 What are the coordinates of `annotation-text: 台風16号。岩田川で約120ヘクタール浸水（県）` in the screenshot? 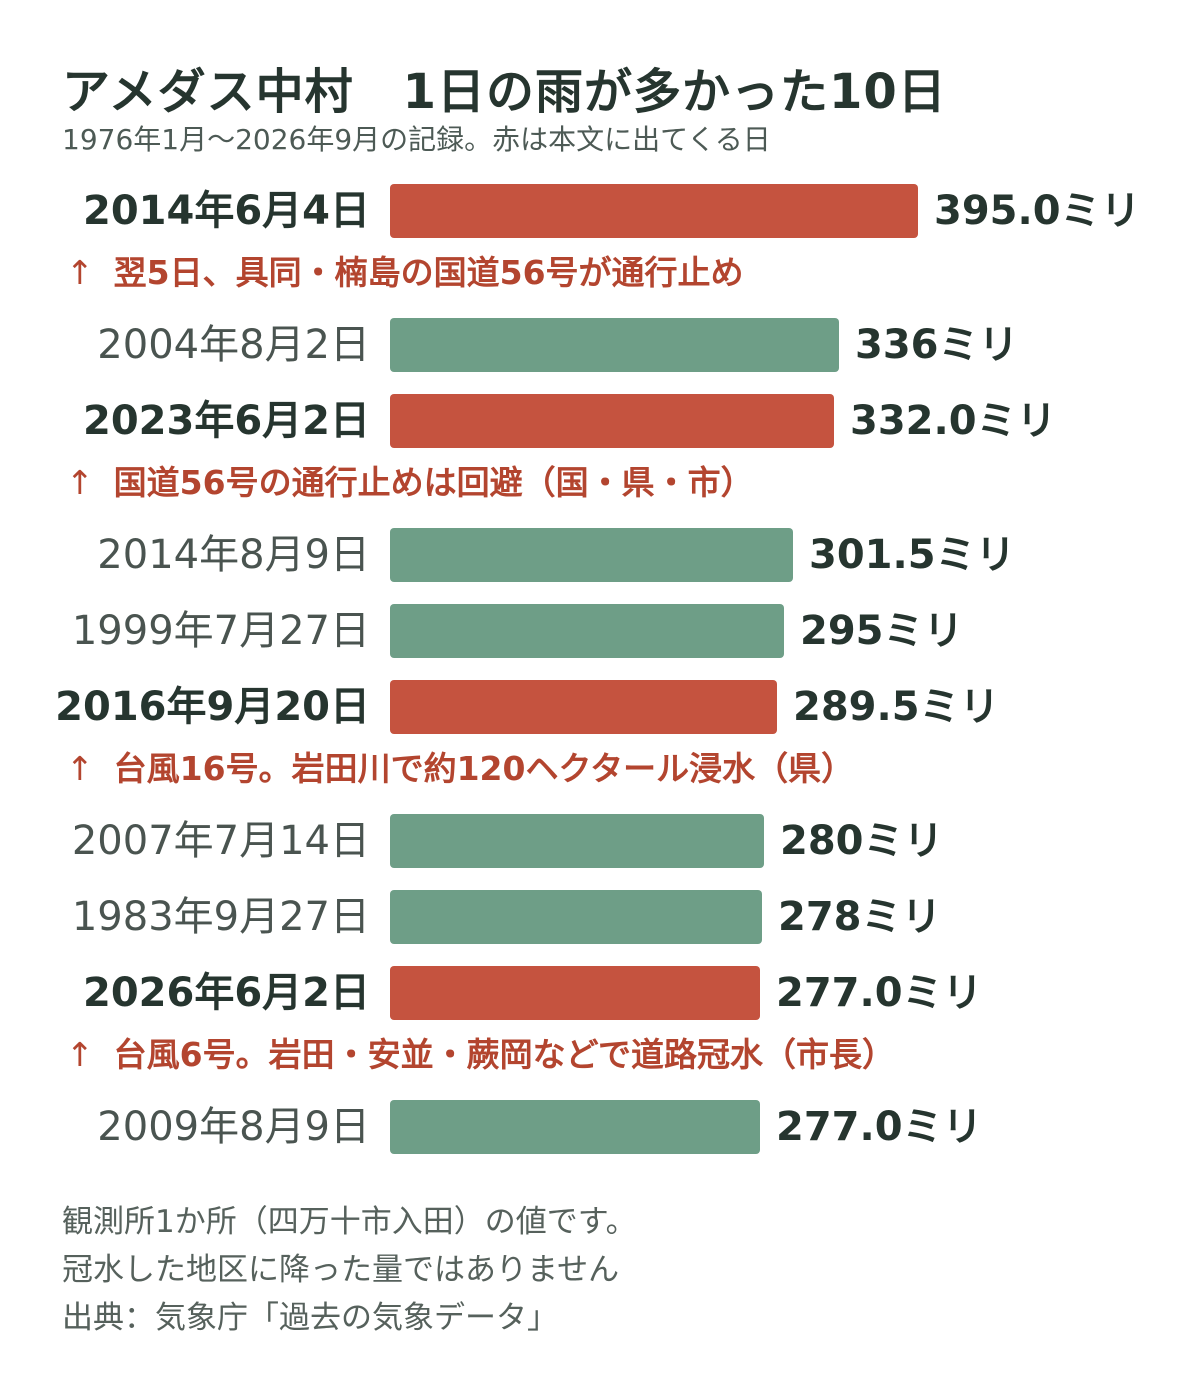 It's located at (484, 768).